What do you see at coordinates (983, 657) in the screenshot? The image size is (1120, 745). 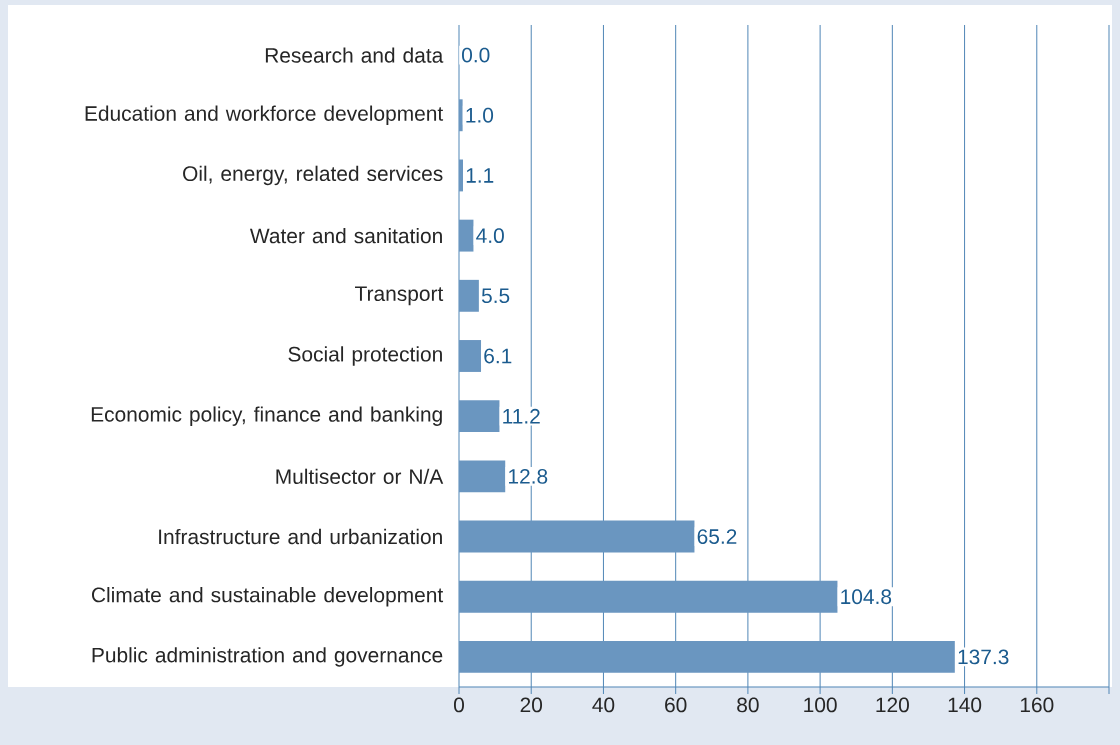 I see `data-label: 137.3` at bounding box center [983, 657].